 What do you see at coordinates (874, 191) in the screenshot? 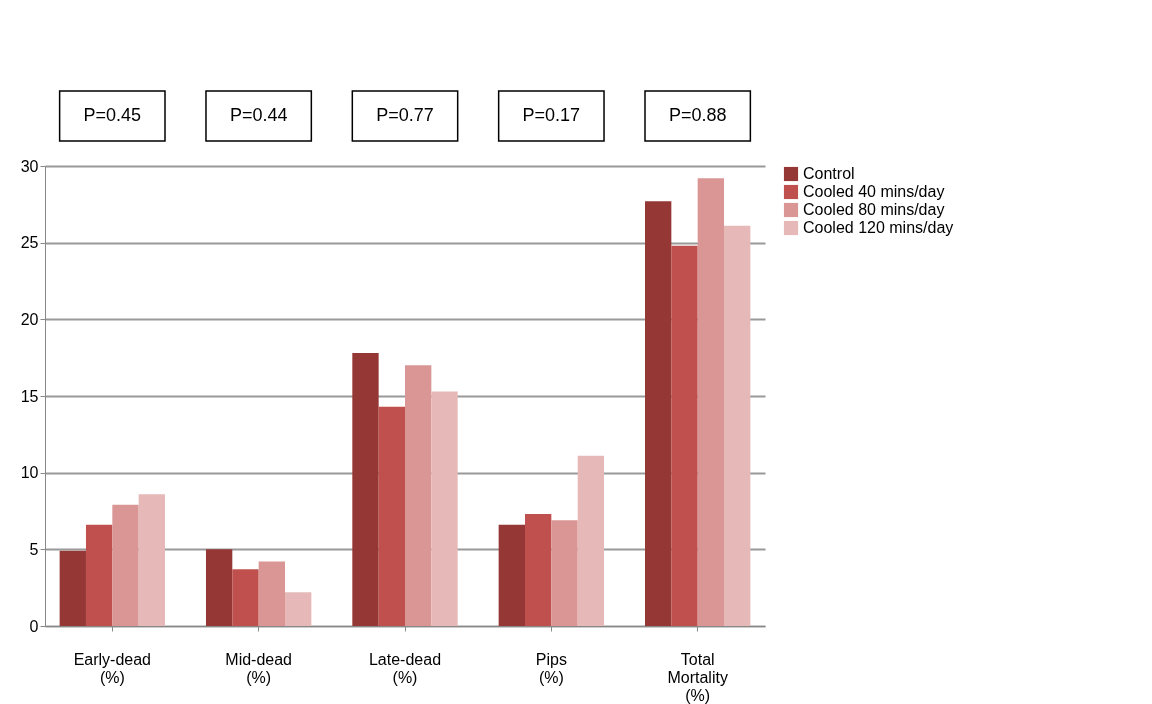
I see `legend-label: Cooled 40 mins/day` at bounding box center [874, 191].